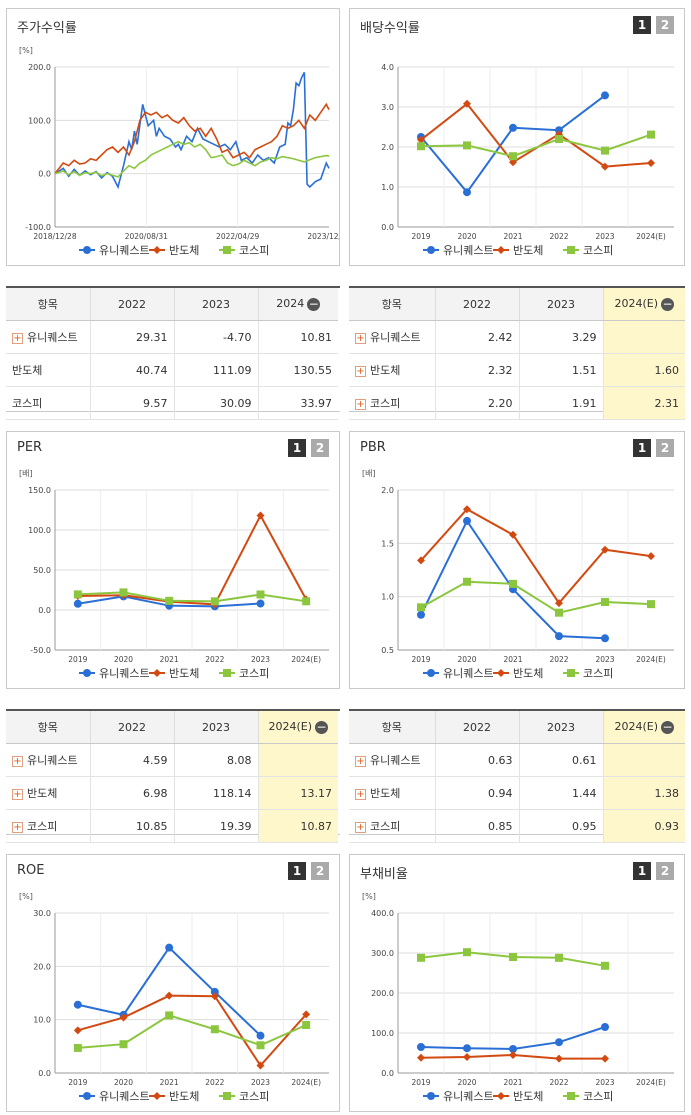 The width and height of the screenshot is (691, 1115). Describe the element at coordinates (477, 727) in the screenshot. I see `header-year: 2022` at that location.